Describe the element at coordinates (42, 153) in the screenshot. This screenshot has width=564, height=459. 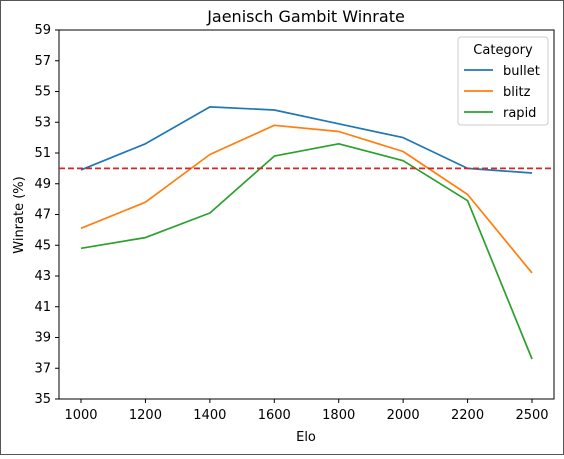
I see `y-tick-label: 51` at that location.